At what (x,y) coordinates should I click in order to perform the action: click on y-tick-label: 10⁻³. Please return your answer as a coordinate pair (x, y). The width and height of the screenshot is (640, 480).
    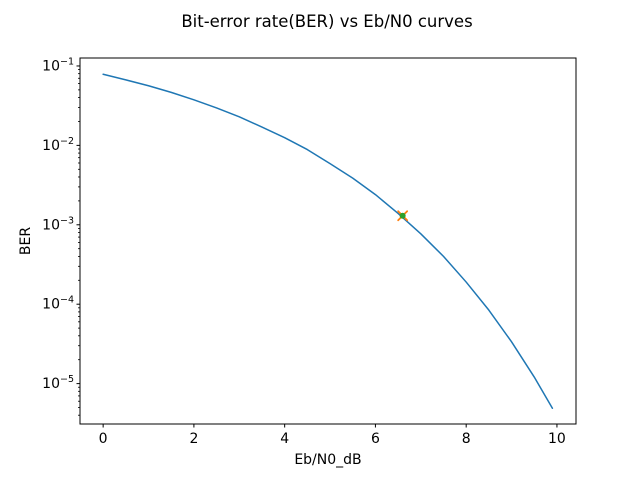
    Looking at the image, I should click on (58, 224).